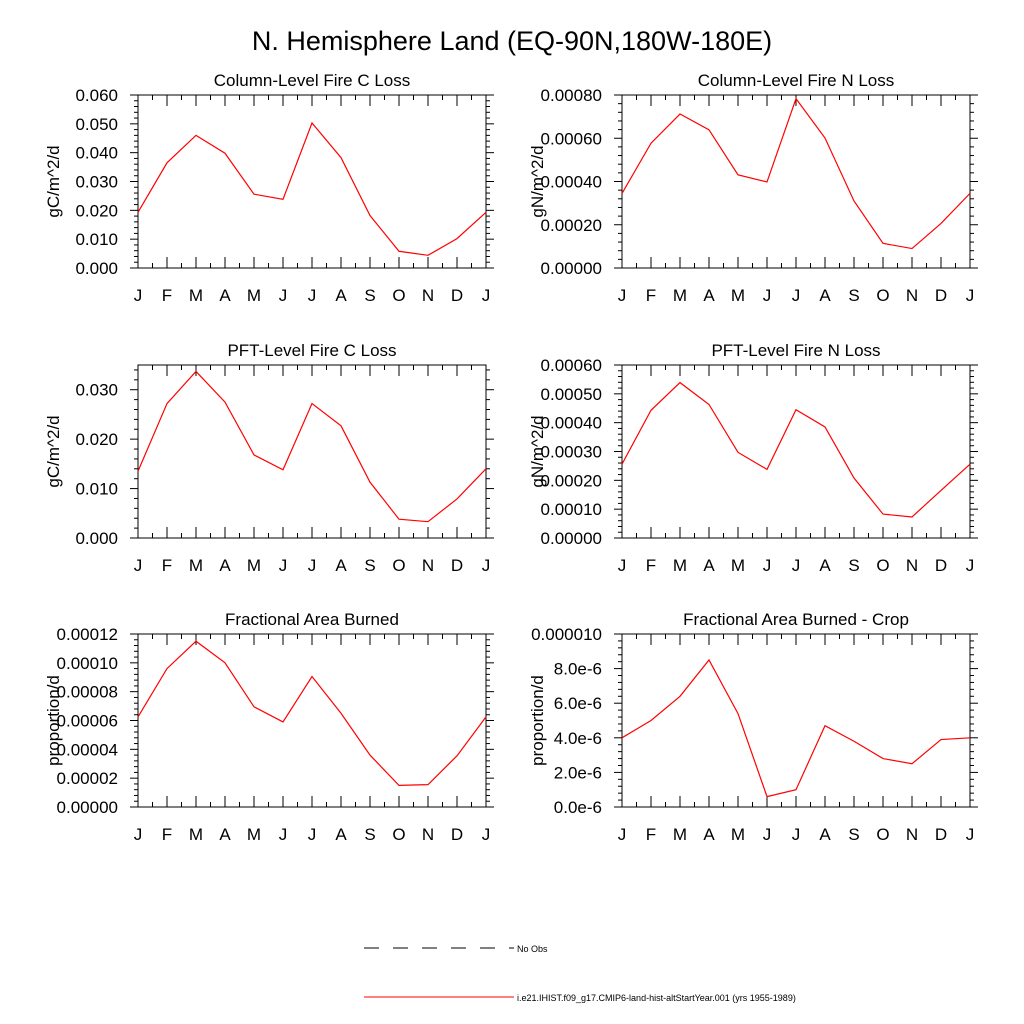  What do you see at coordinates (578, 669) in the screenshot?
I see `y-tick-label: 8.0e-6` at bounding box center [578, 669].